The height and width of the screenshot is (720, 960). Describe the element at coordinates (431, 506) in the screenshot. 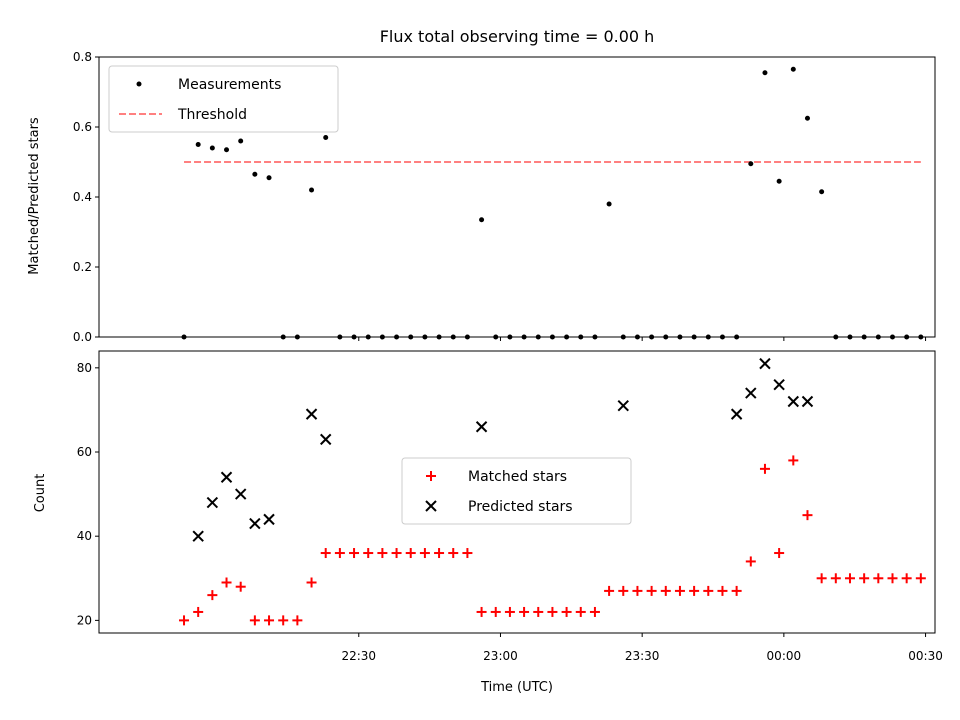

I see `legend-predicted-marker` at that location.